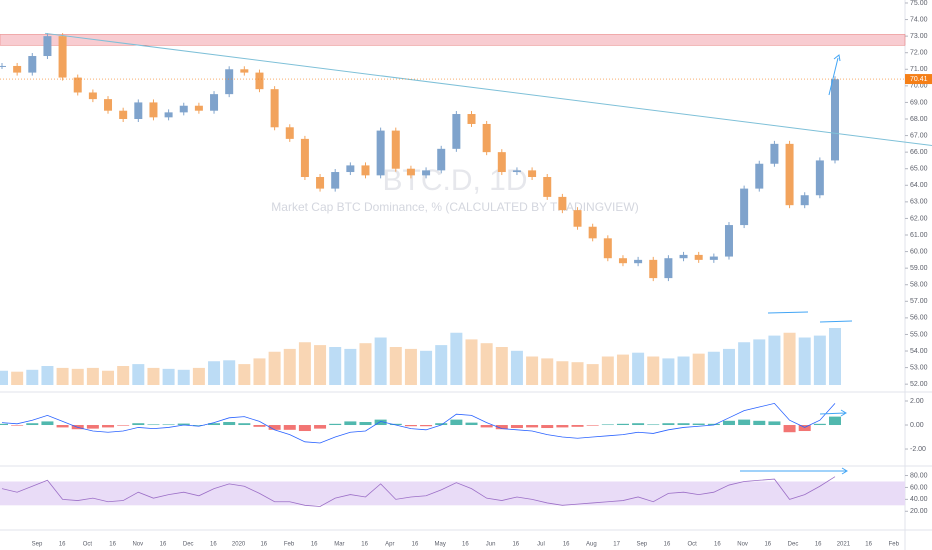  Describe the element at coordinates (339, 545) in the screenshot. I see `x-tick-label: Mar` at that location.